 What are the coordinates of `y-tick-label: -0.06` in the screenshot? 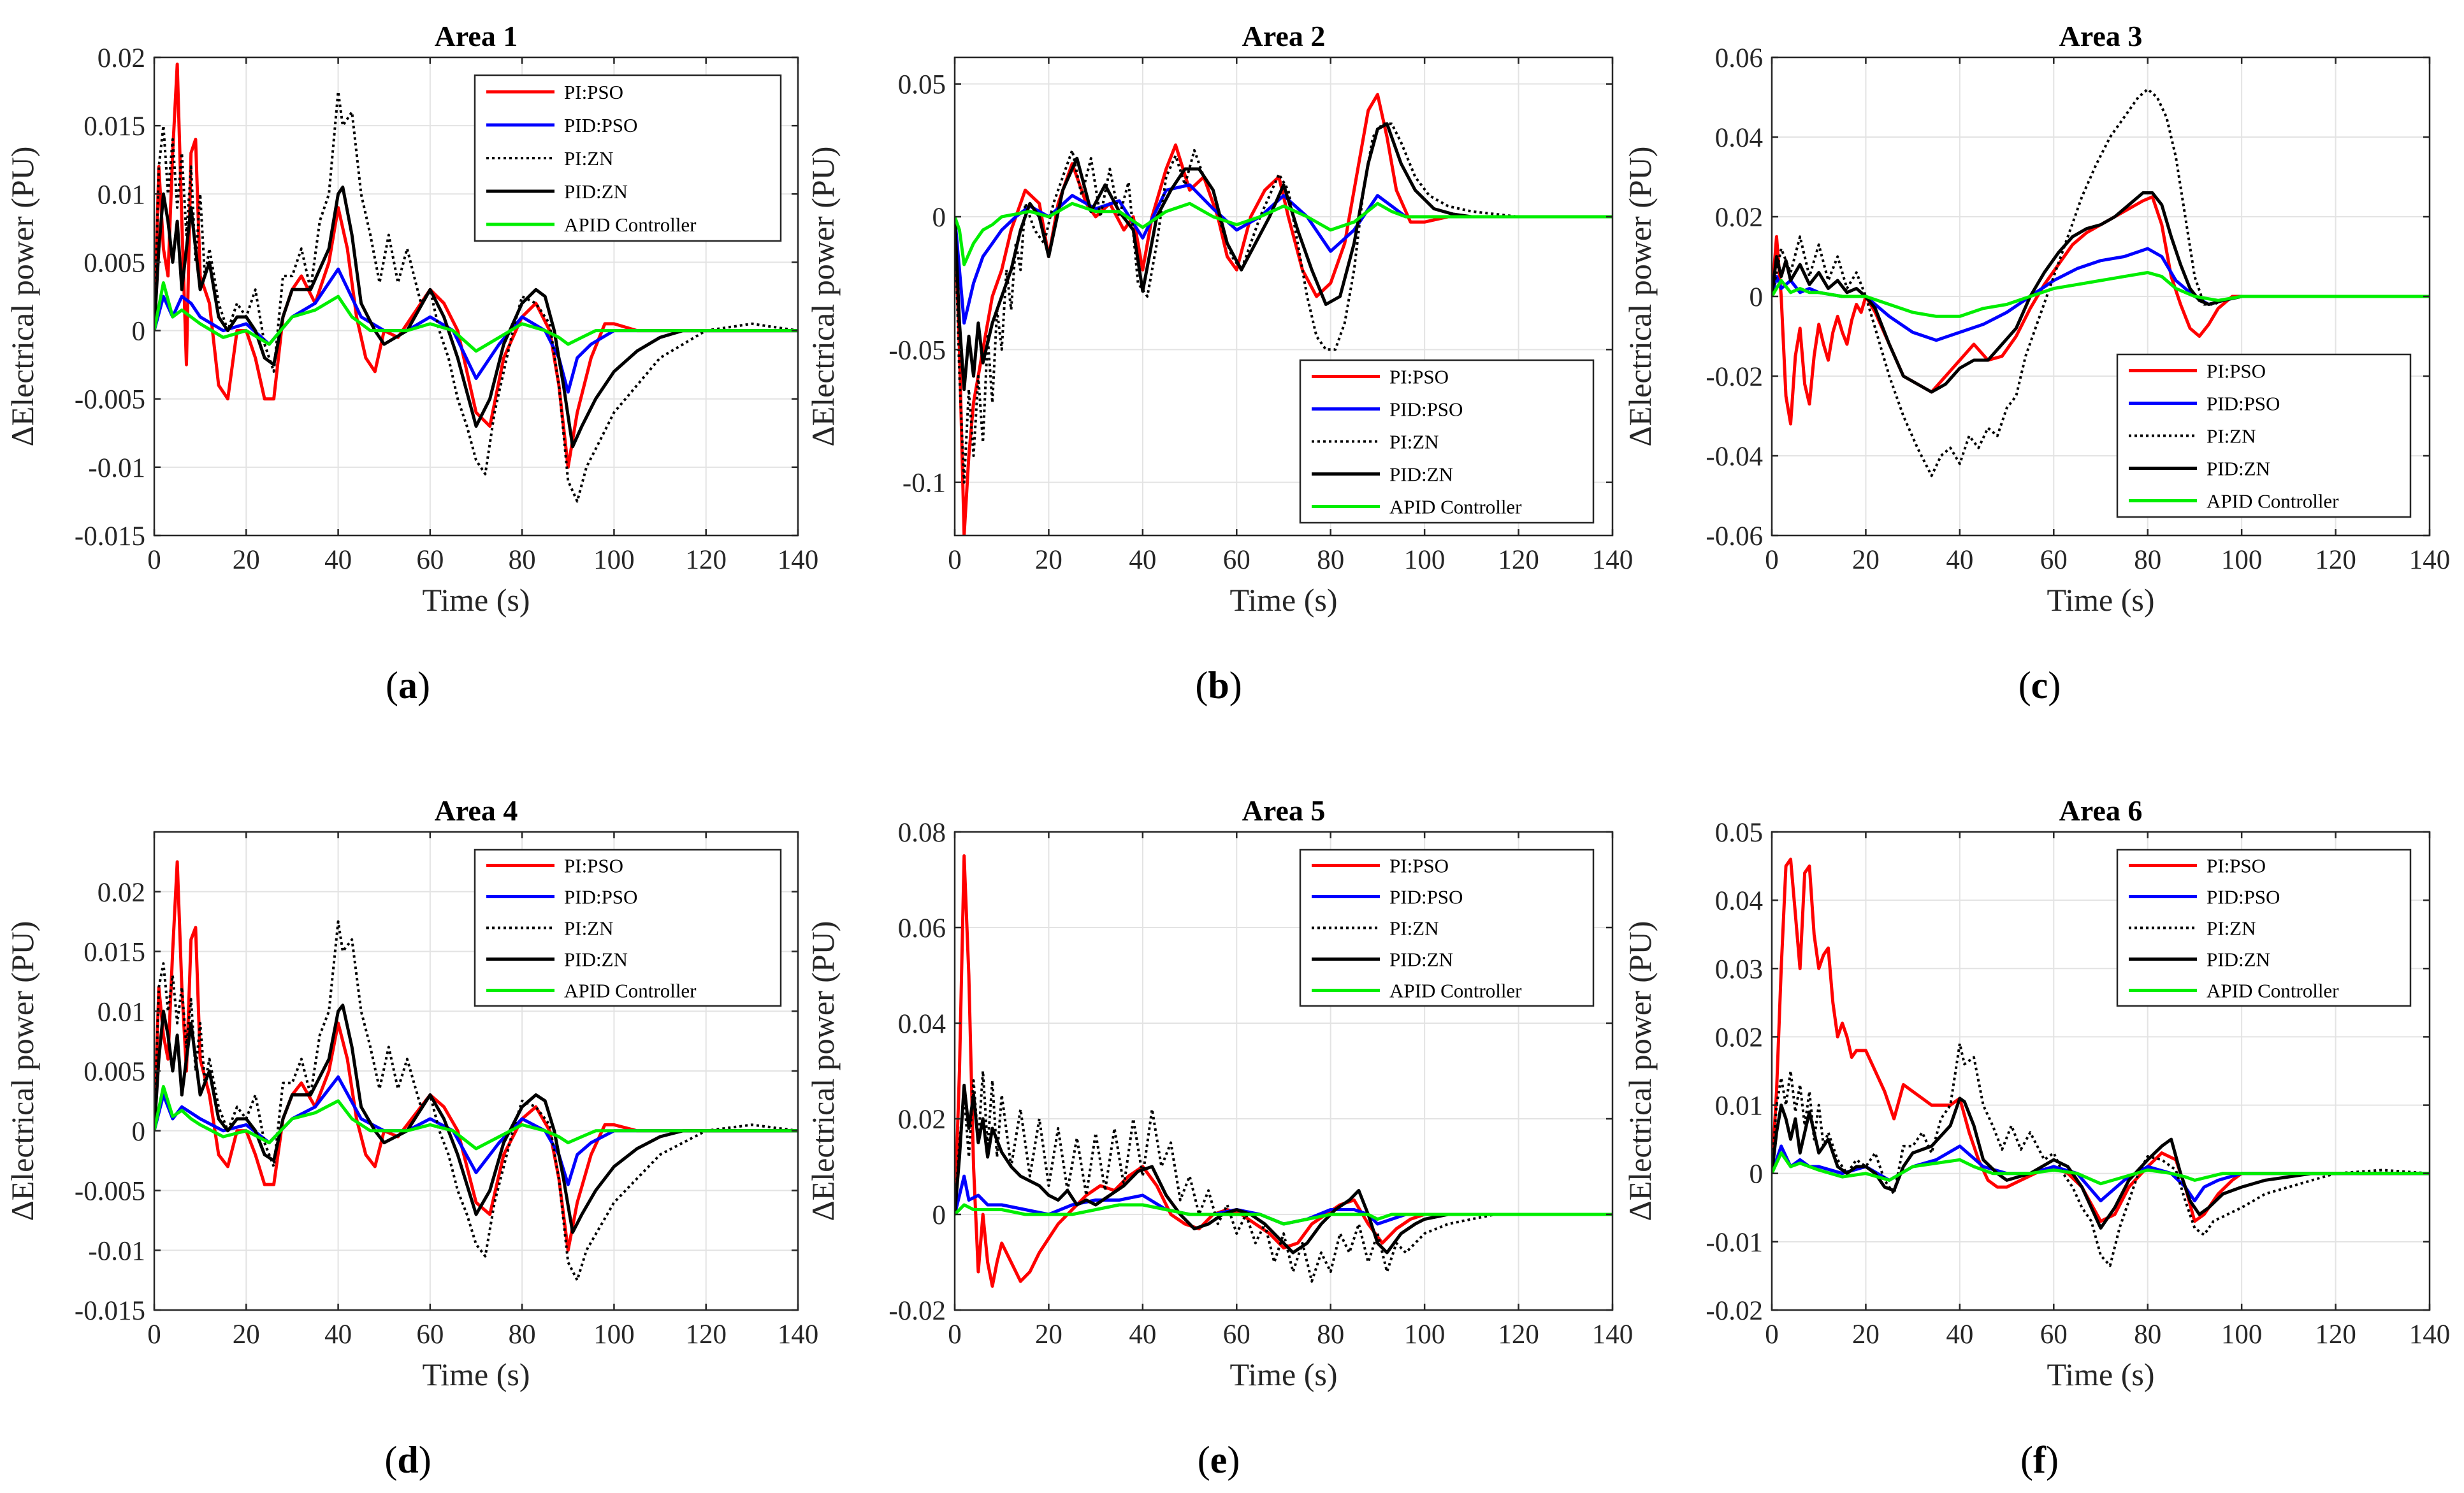 It's located at (1735, 536).